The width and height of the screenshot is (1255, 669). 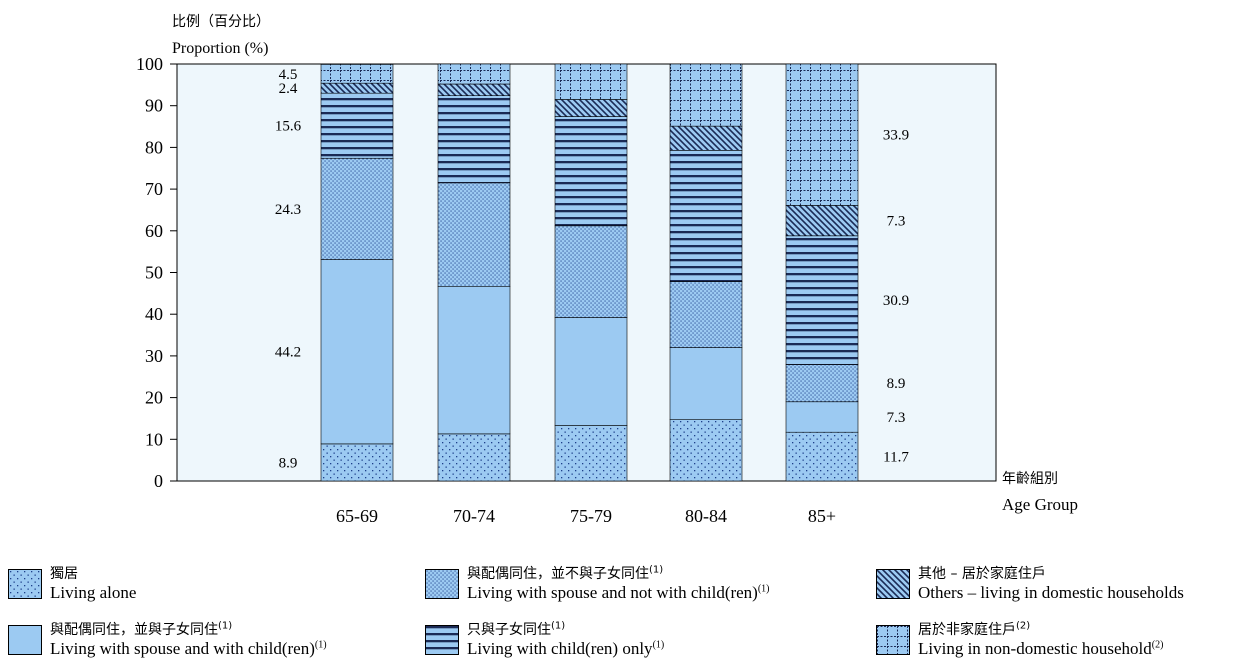 I want to click on y-tick-label: 40, so click(x=154, y=314).